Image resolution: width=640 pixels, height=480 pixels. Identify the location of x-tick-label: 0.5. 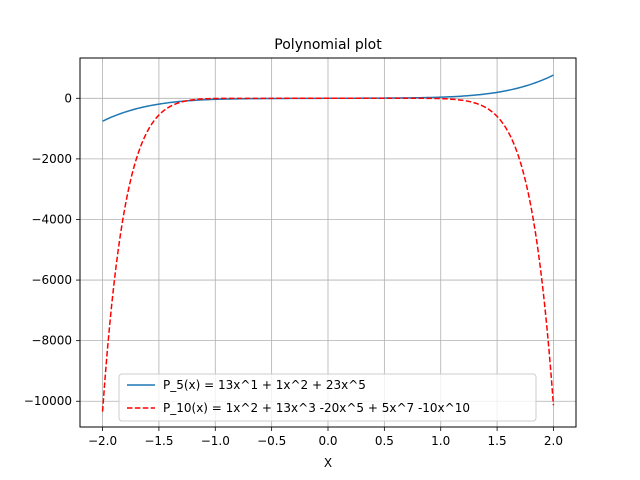
(384, 441).